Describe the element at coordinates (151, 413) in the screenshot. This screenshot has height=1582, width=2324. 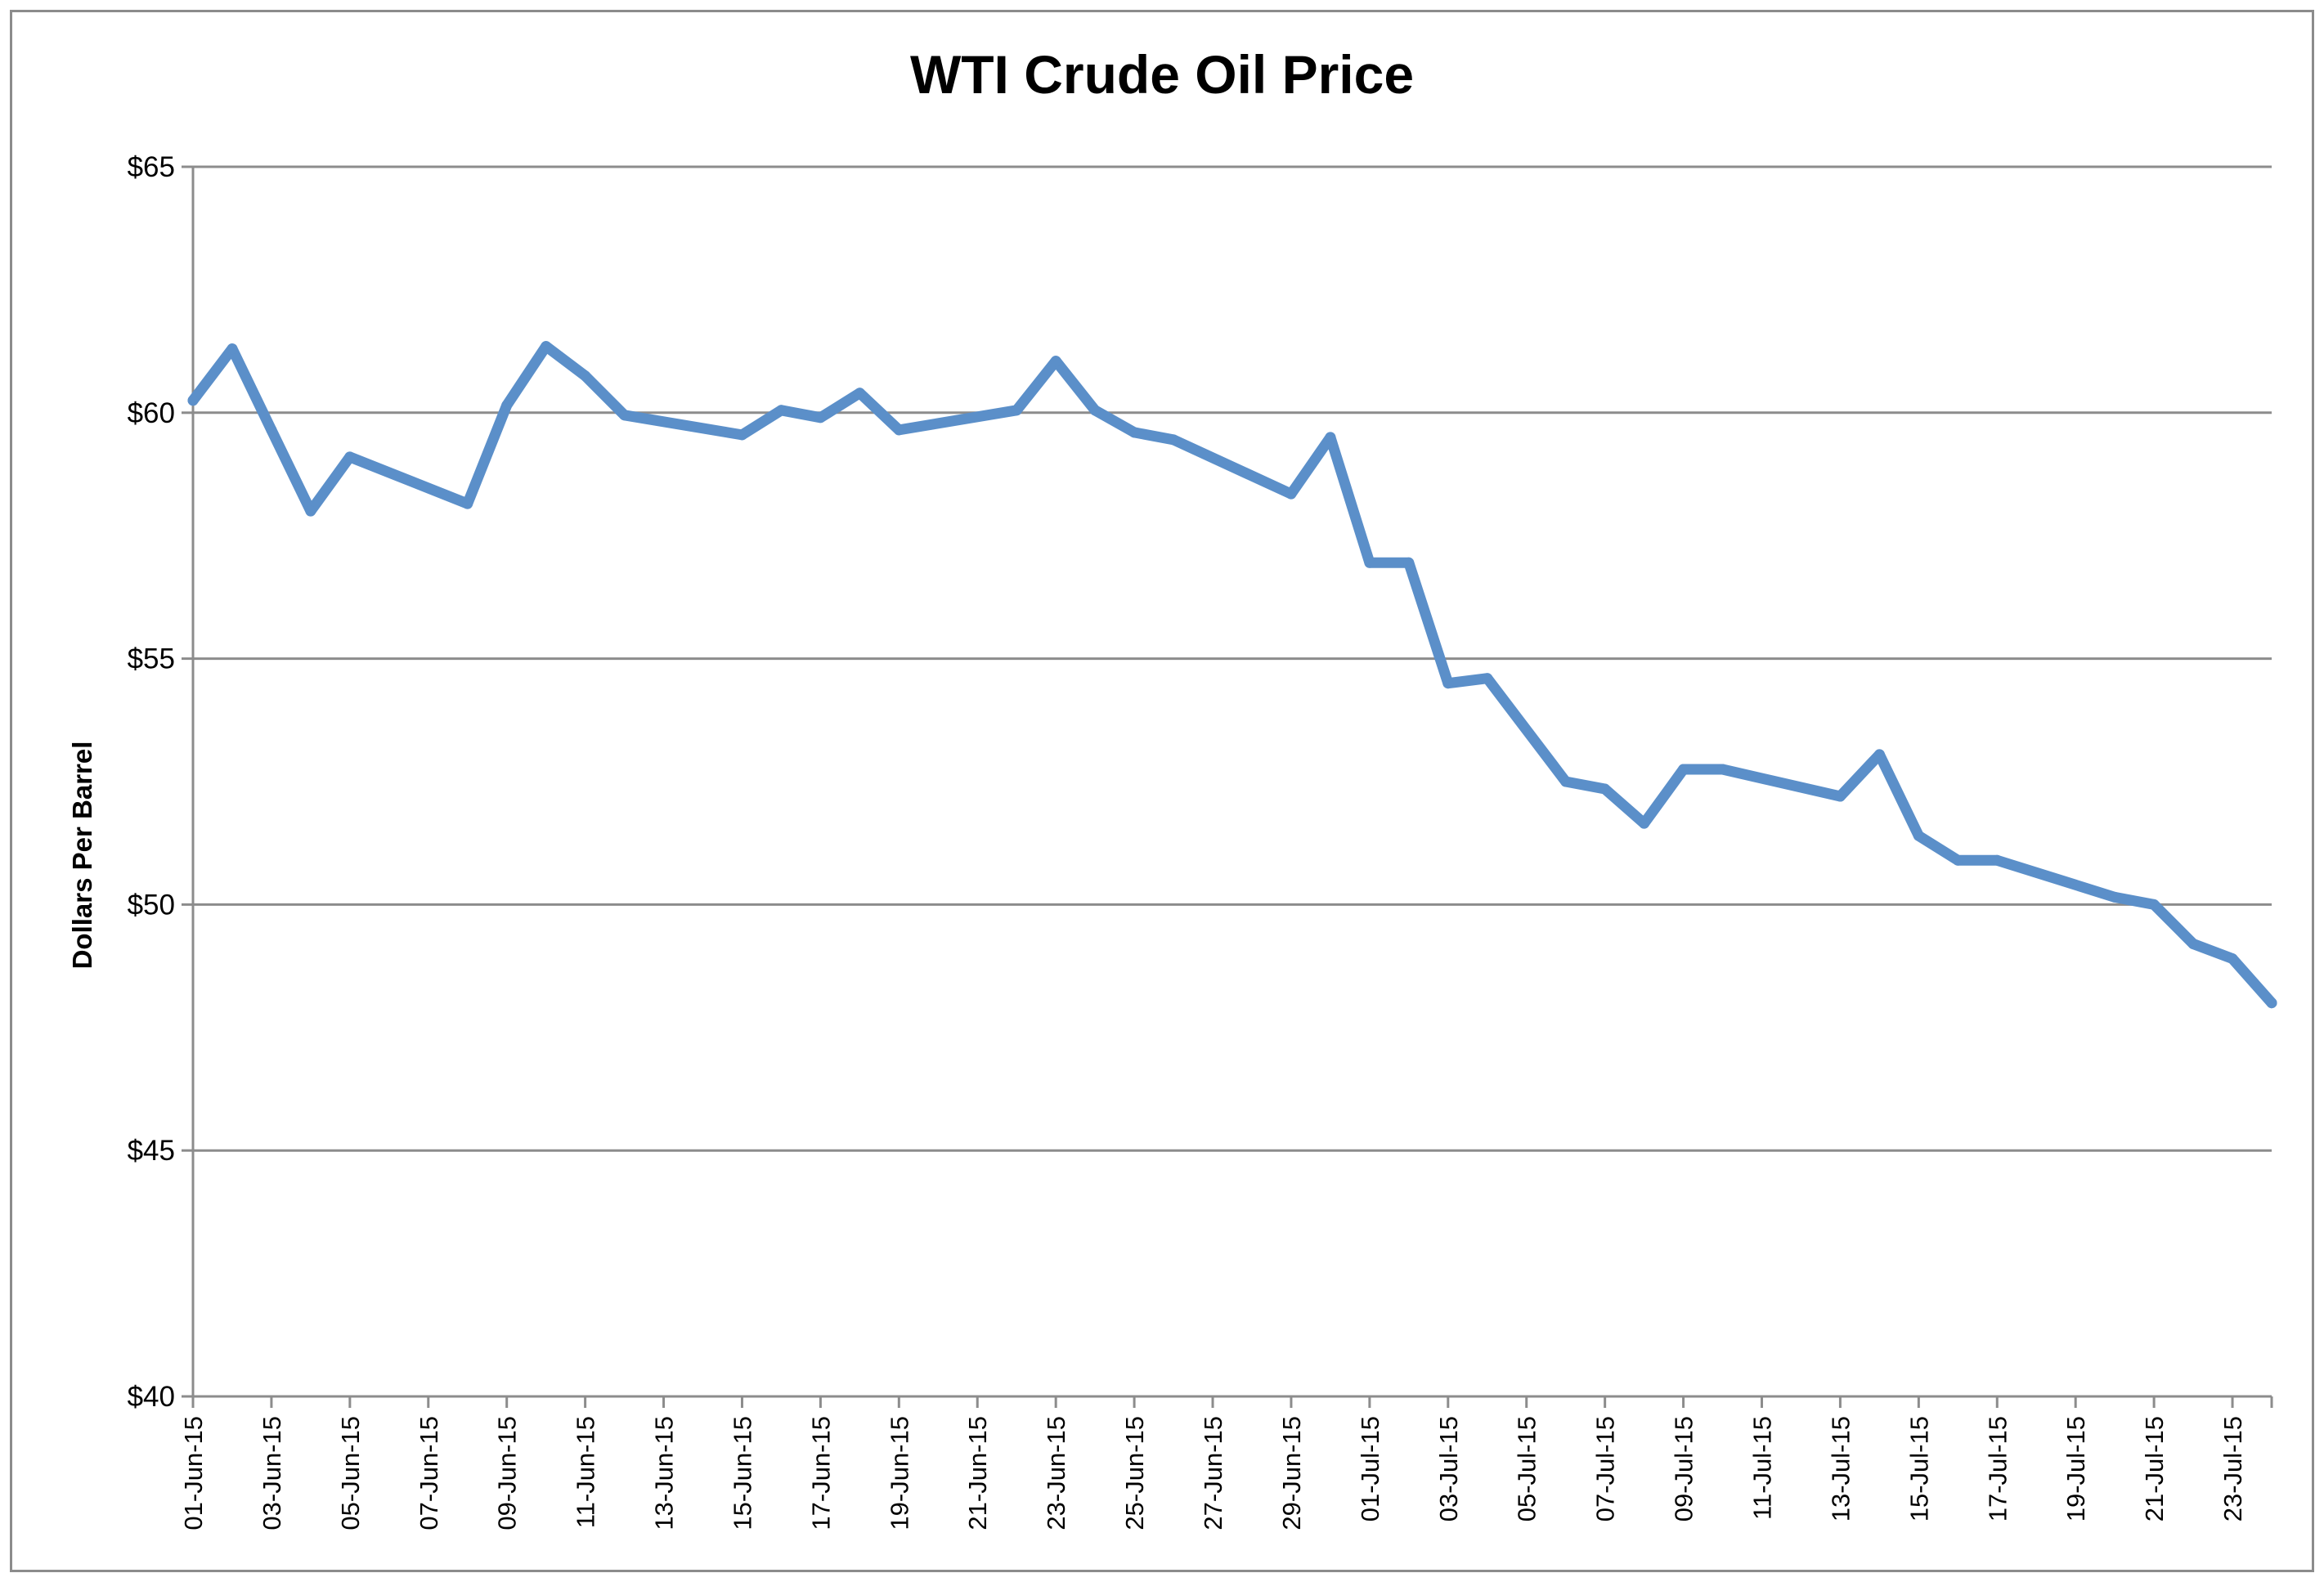
I see `y-tick-label: $60` at that location.